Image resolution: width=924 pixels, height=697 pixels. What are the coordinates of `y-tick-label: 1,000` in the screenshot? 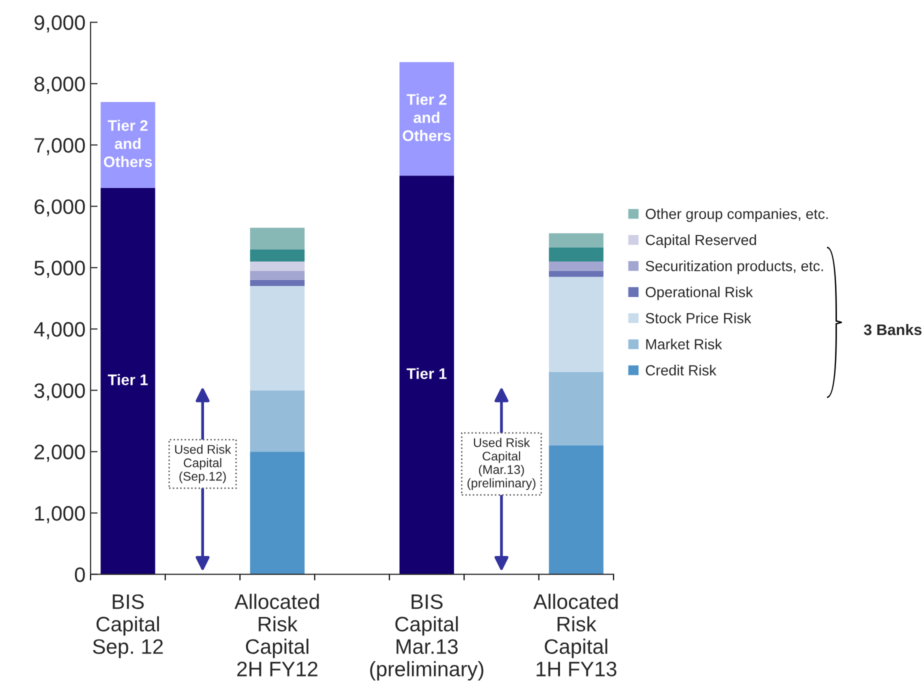 It's located at (60, 515).